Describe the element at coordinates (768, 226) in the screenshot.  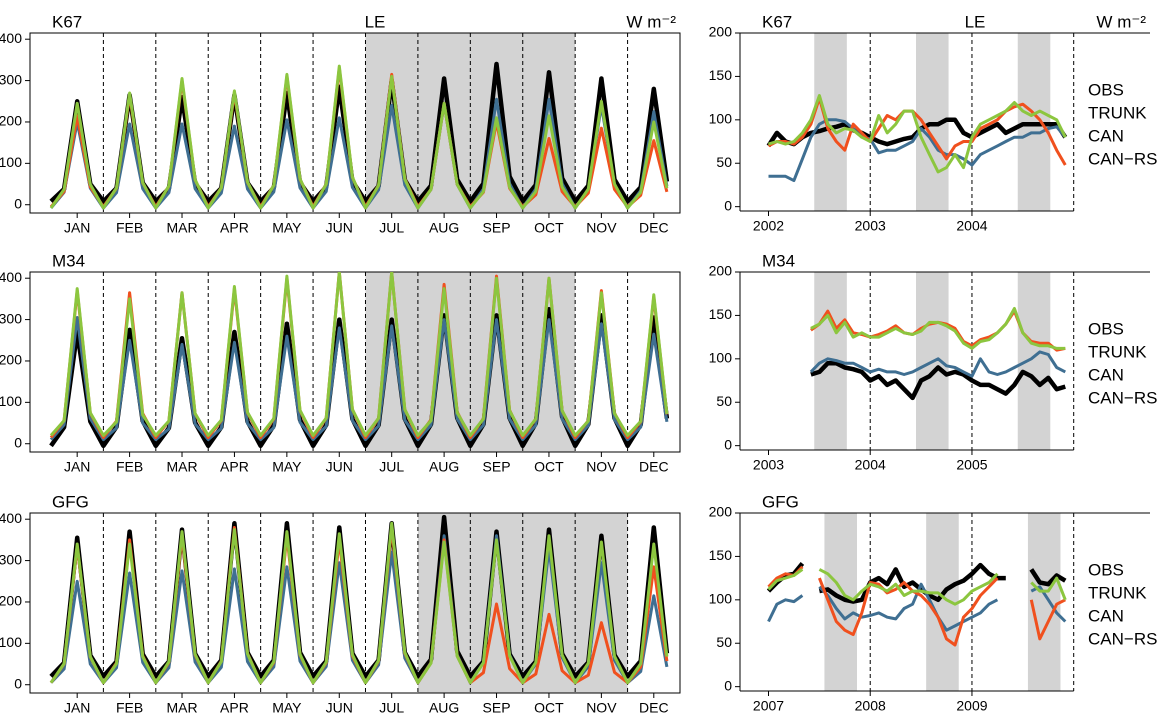
I see `x-tick-label: 2002` at that location.